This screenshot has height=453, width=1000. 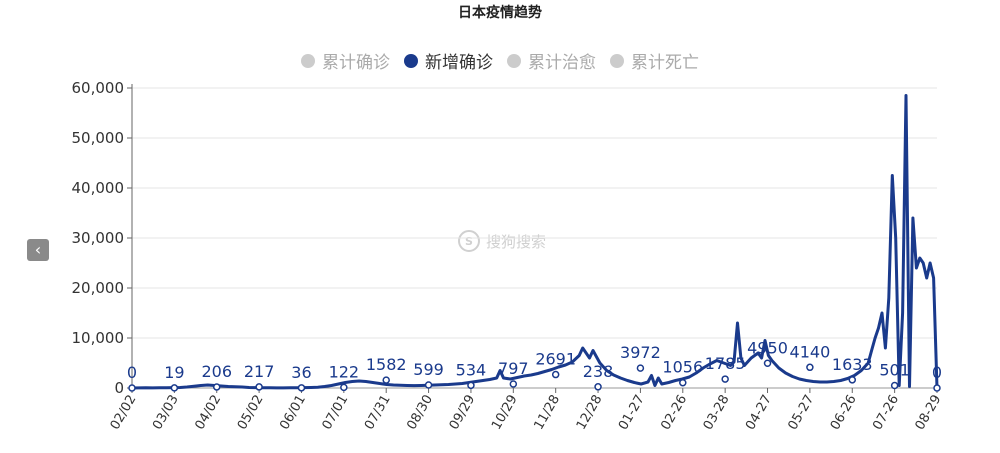 I want to click on data-label: 238, so click(x=598, y=371).